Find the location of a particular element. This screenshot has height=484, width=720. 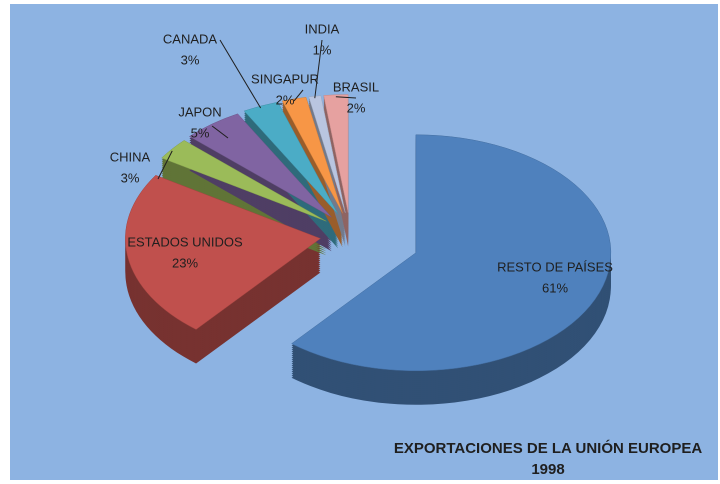

slice-label: RESTO DE PAÍSES is located at coordinates (555, 266).